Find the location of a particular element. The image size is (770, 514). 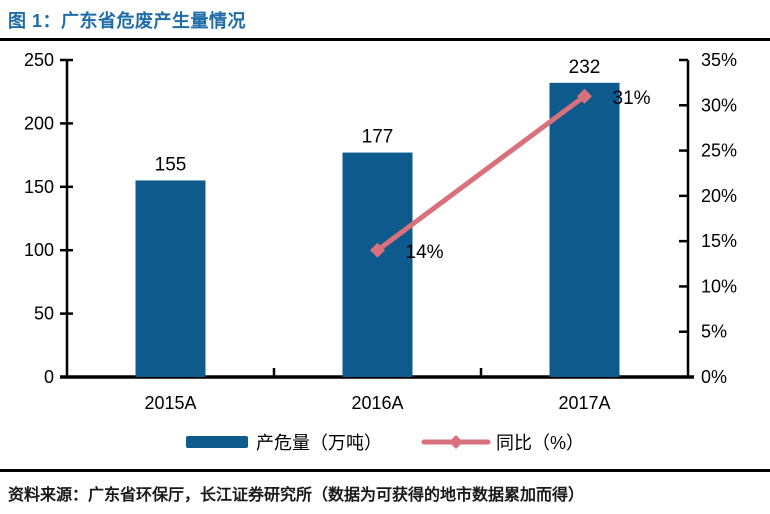

footer-divider is located at coordinates (385, 470).